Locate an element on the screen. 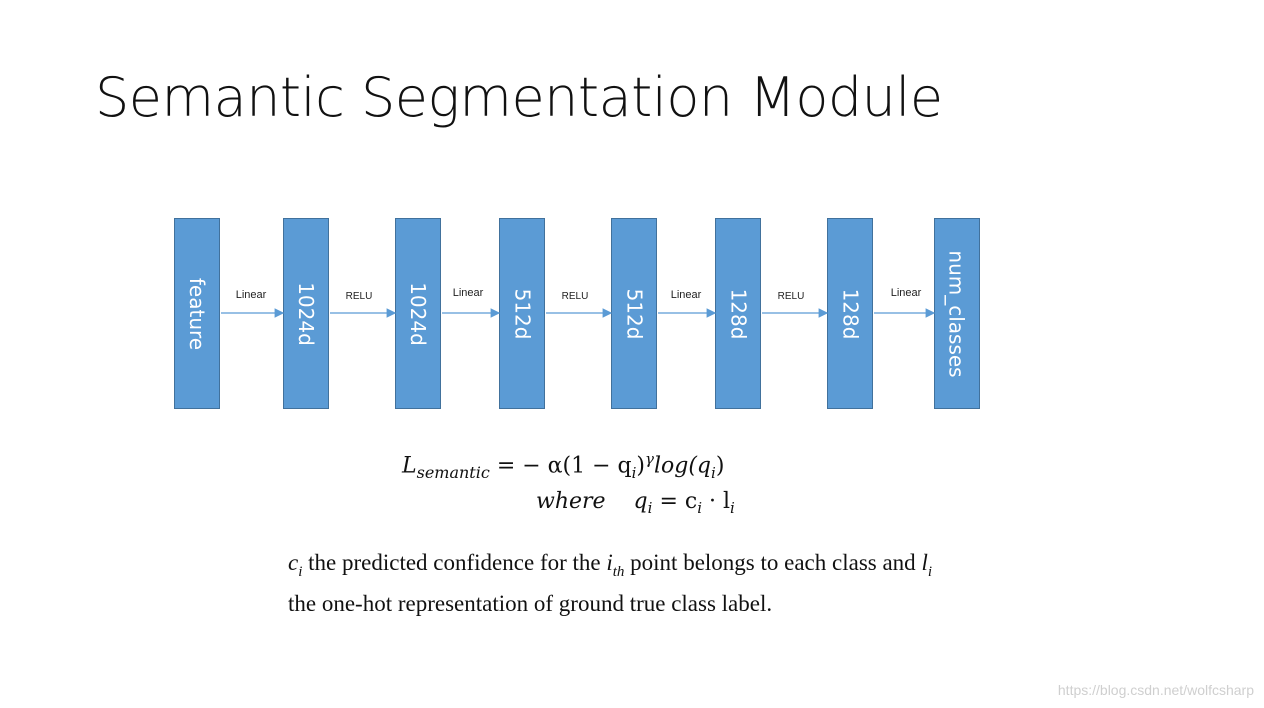 The width and height of the screenshot is (1264, 708). c-variable: c is located at coordinates (293, 562).